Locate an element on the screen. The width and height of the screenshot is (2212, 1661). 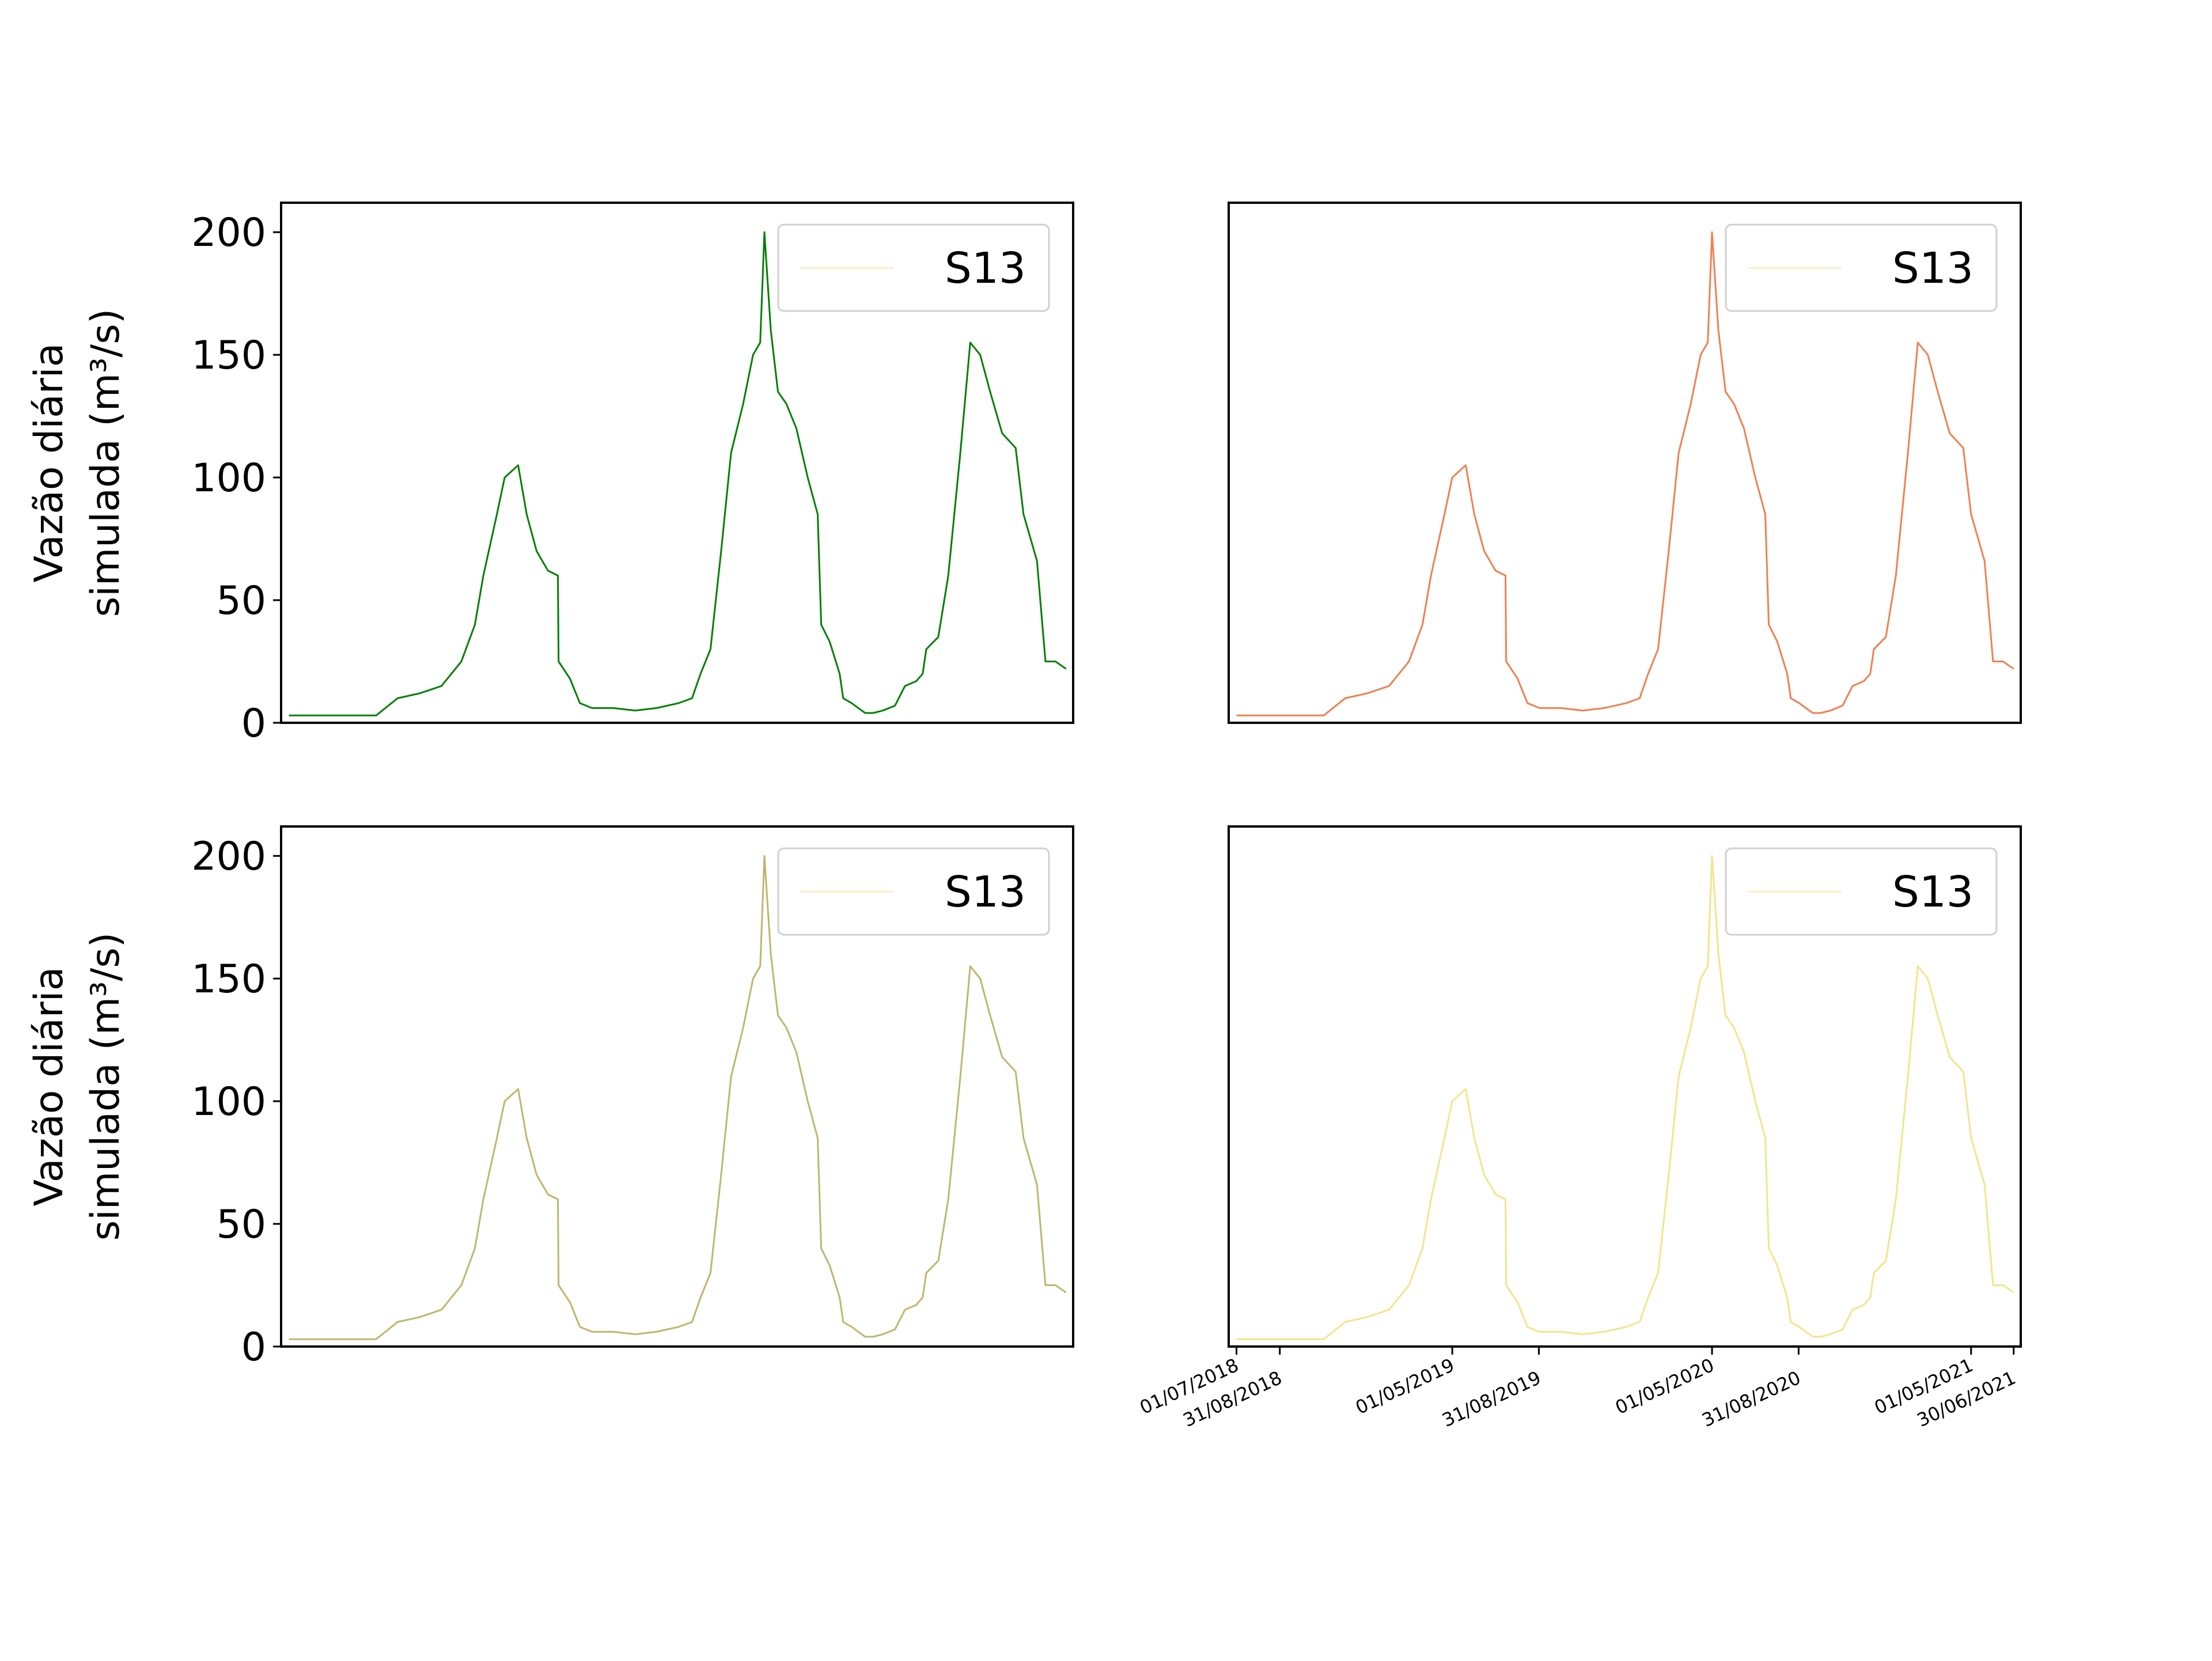
y-axis-label-line2-bottom-left: simulada (m³/s) is located at coordinates (105, 1086).